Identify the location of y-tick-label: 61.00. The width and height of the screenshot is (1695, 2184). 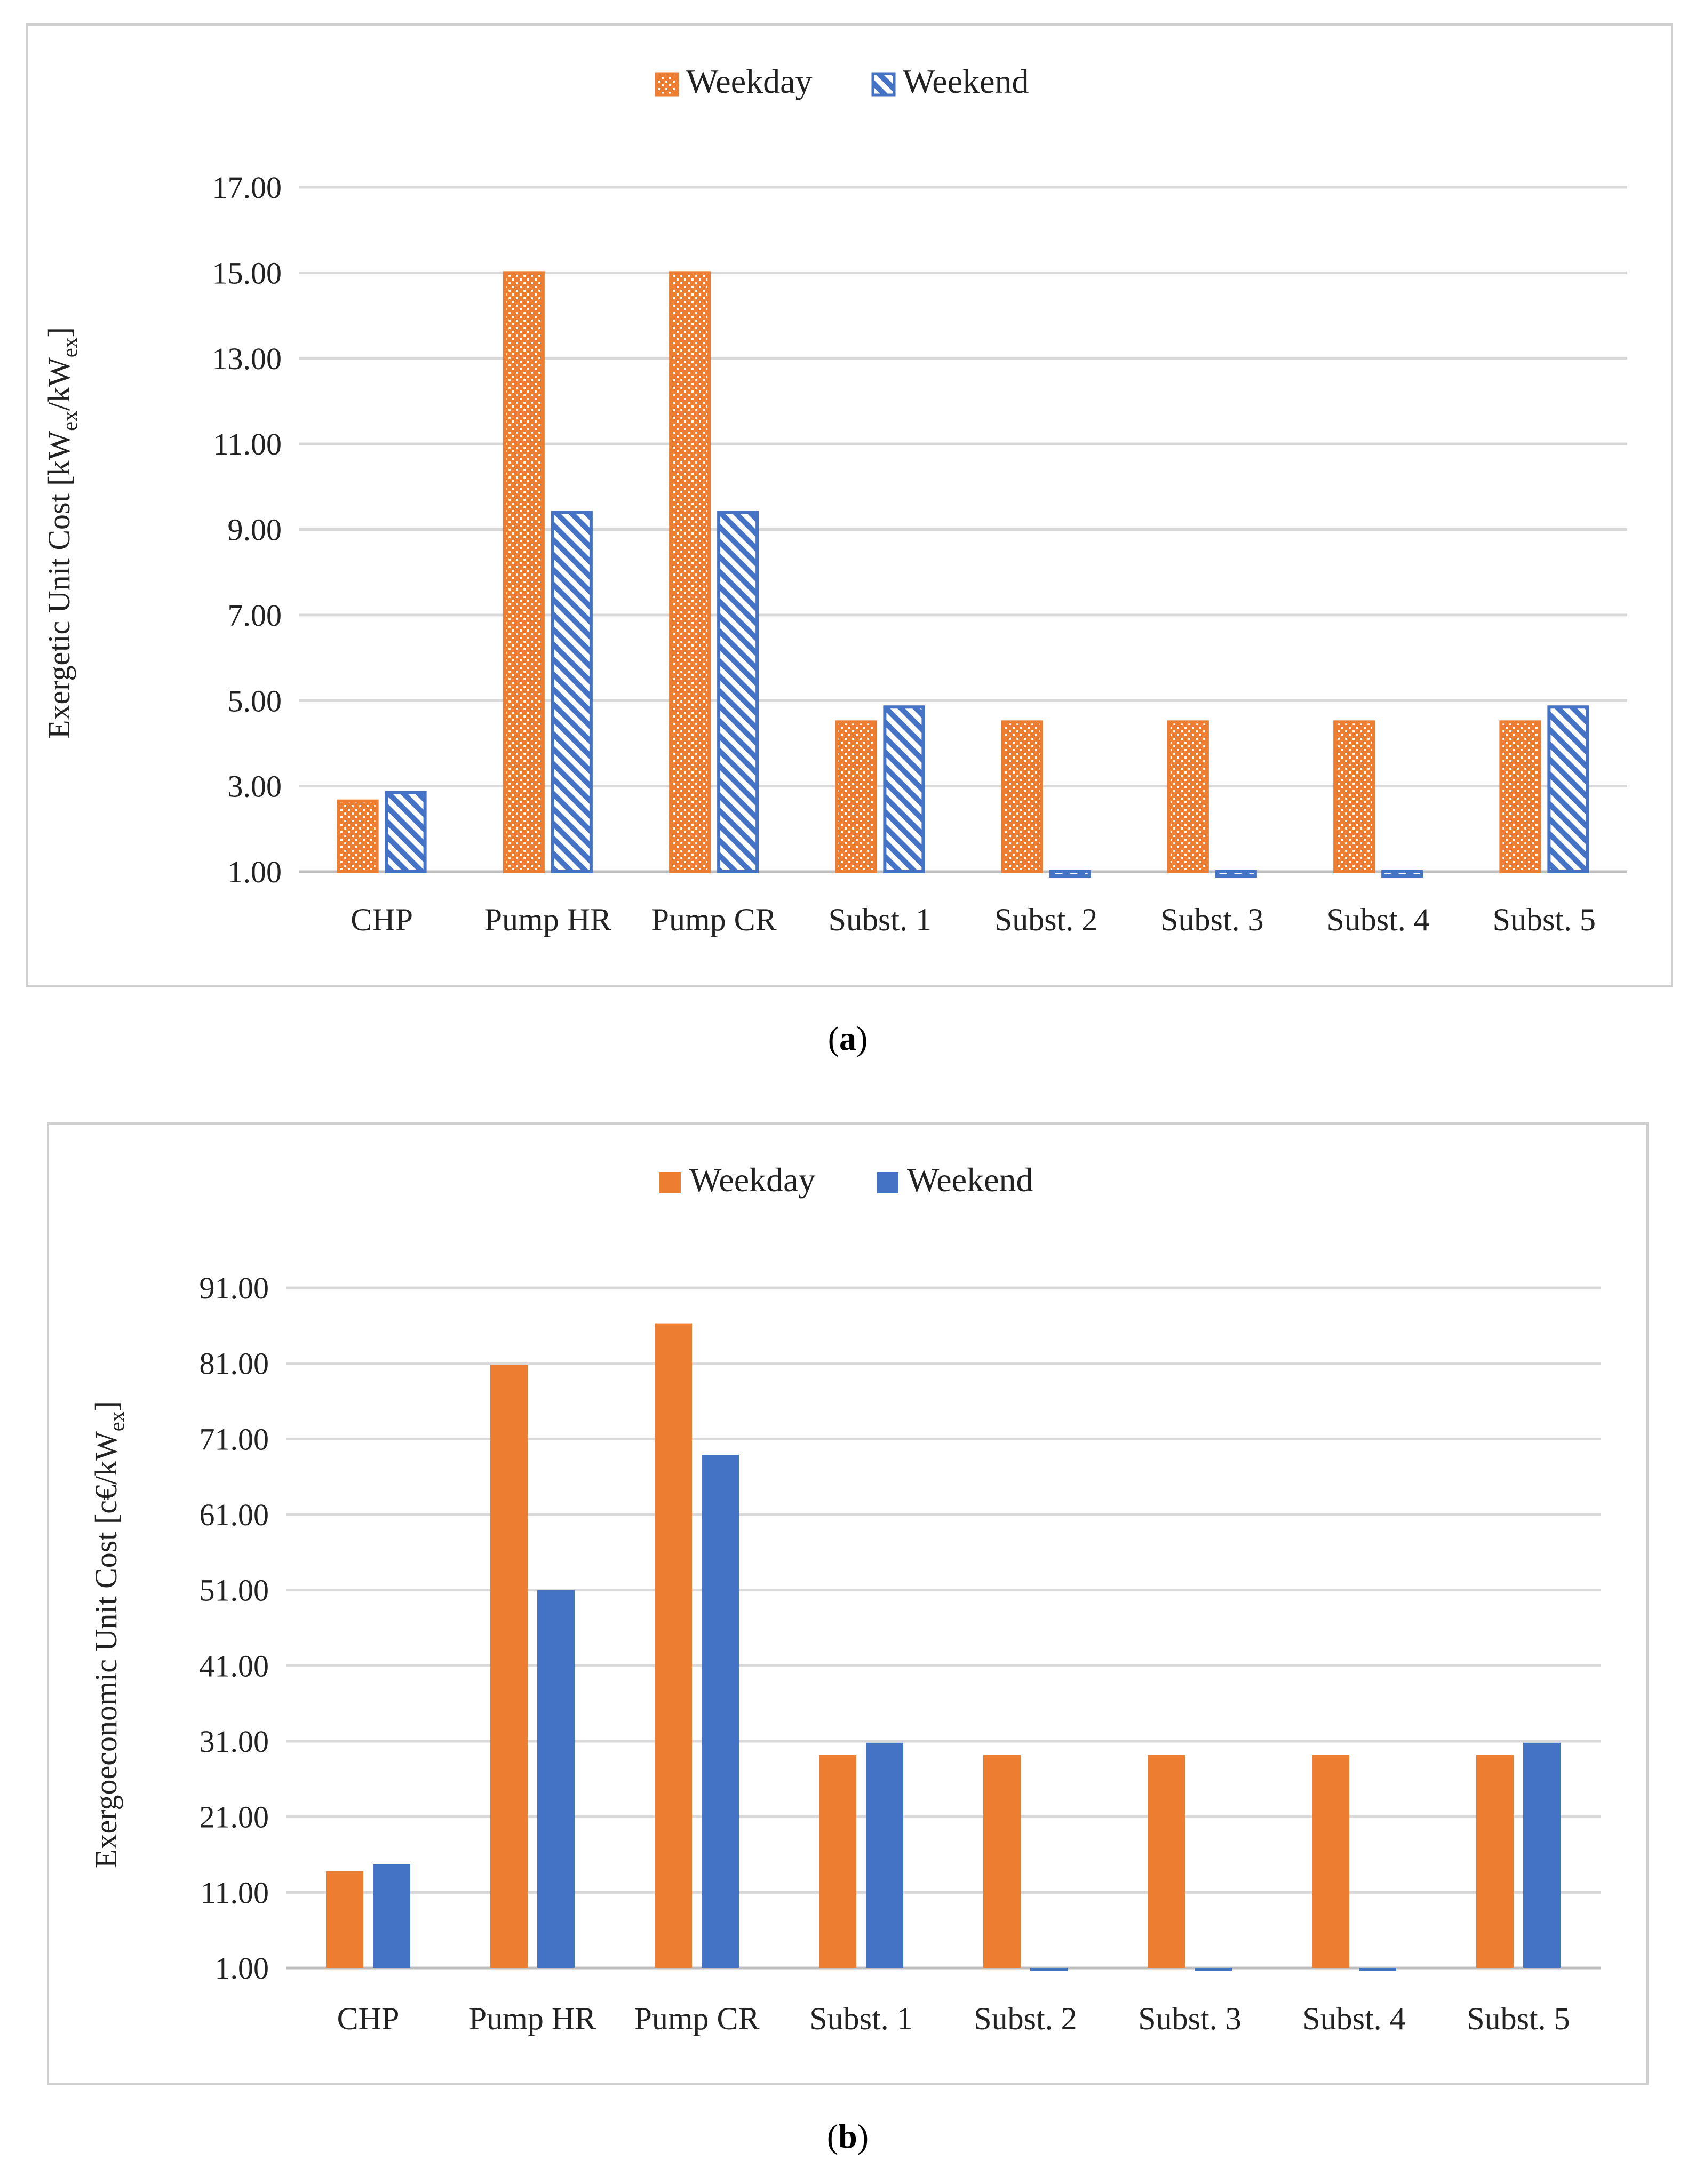
(235, 1514).